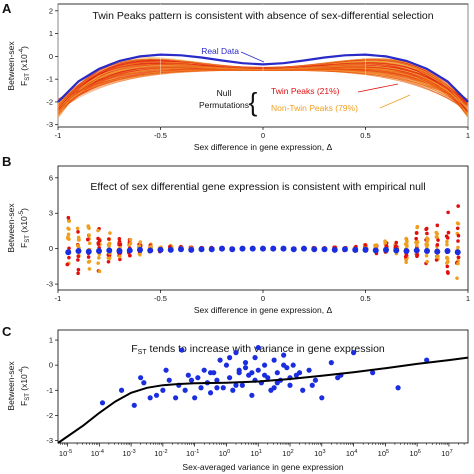  I want to click on panel-b-ylabel: Between-sex FST (x10-5), so click(18, 228).